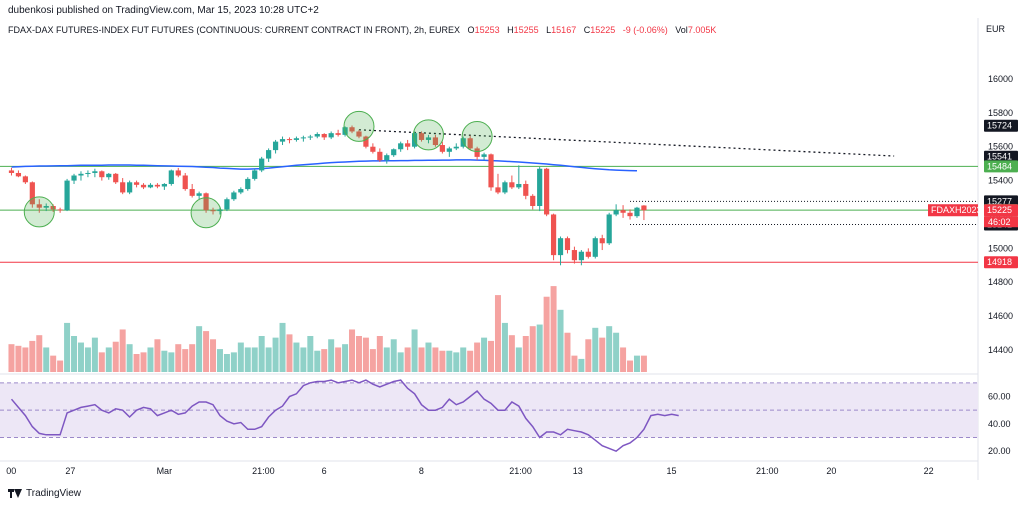 Image resolution: width=1024 pixels, height=506 pixels. I want to click on volume-value: 7.005K, so click(702, 30).